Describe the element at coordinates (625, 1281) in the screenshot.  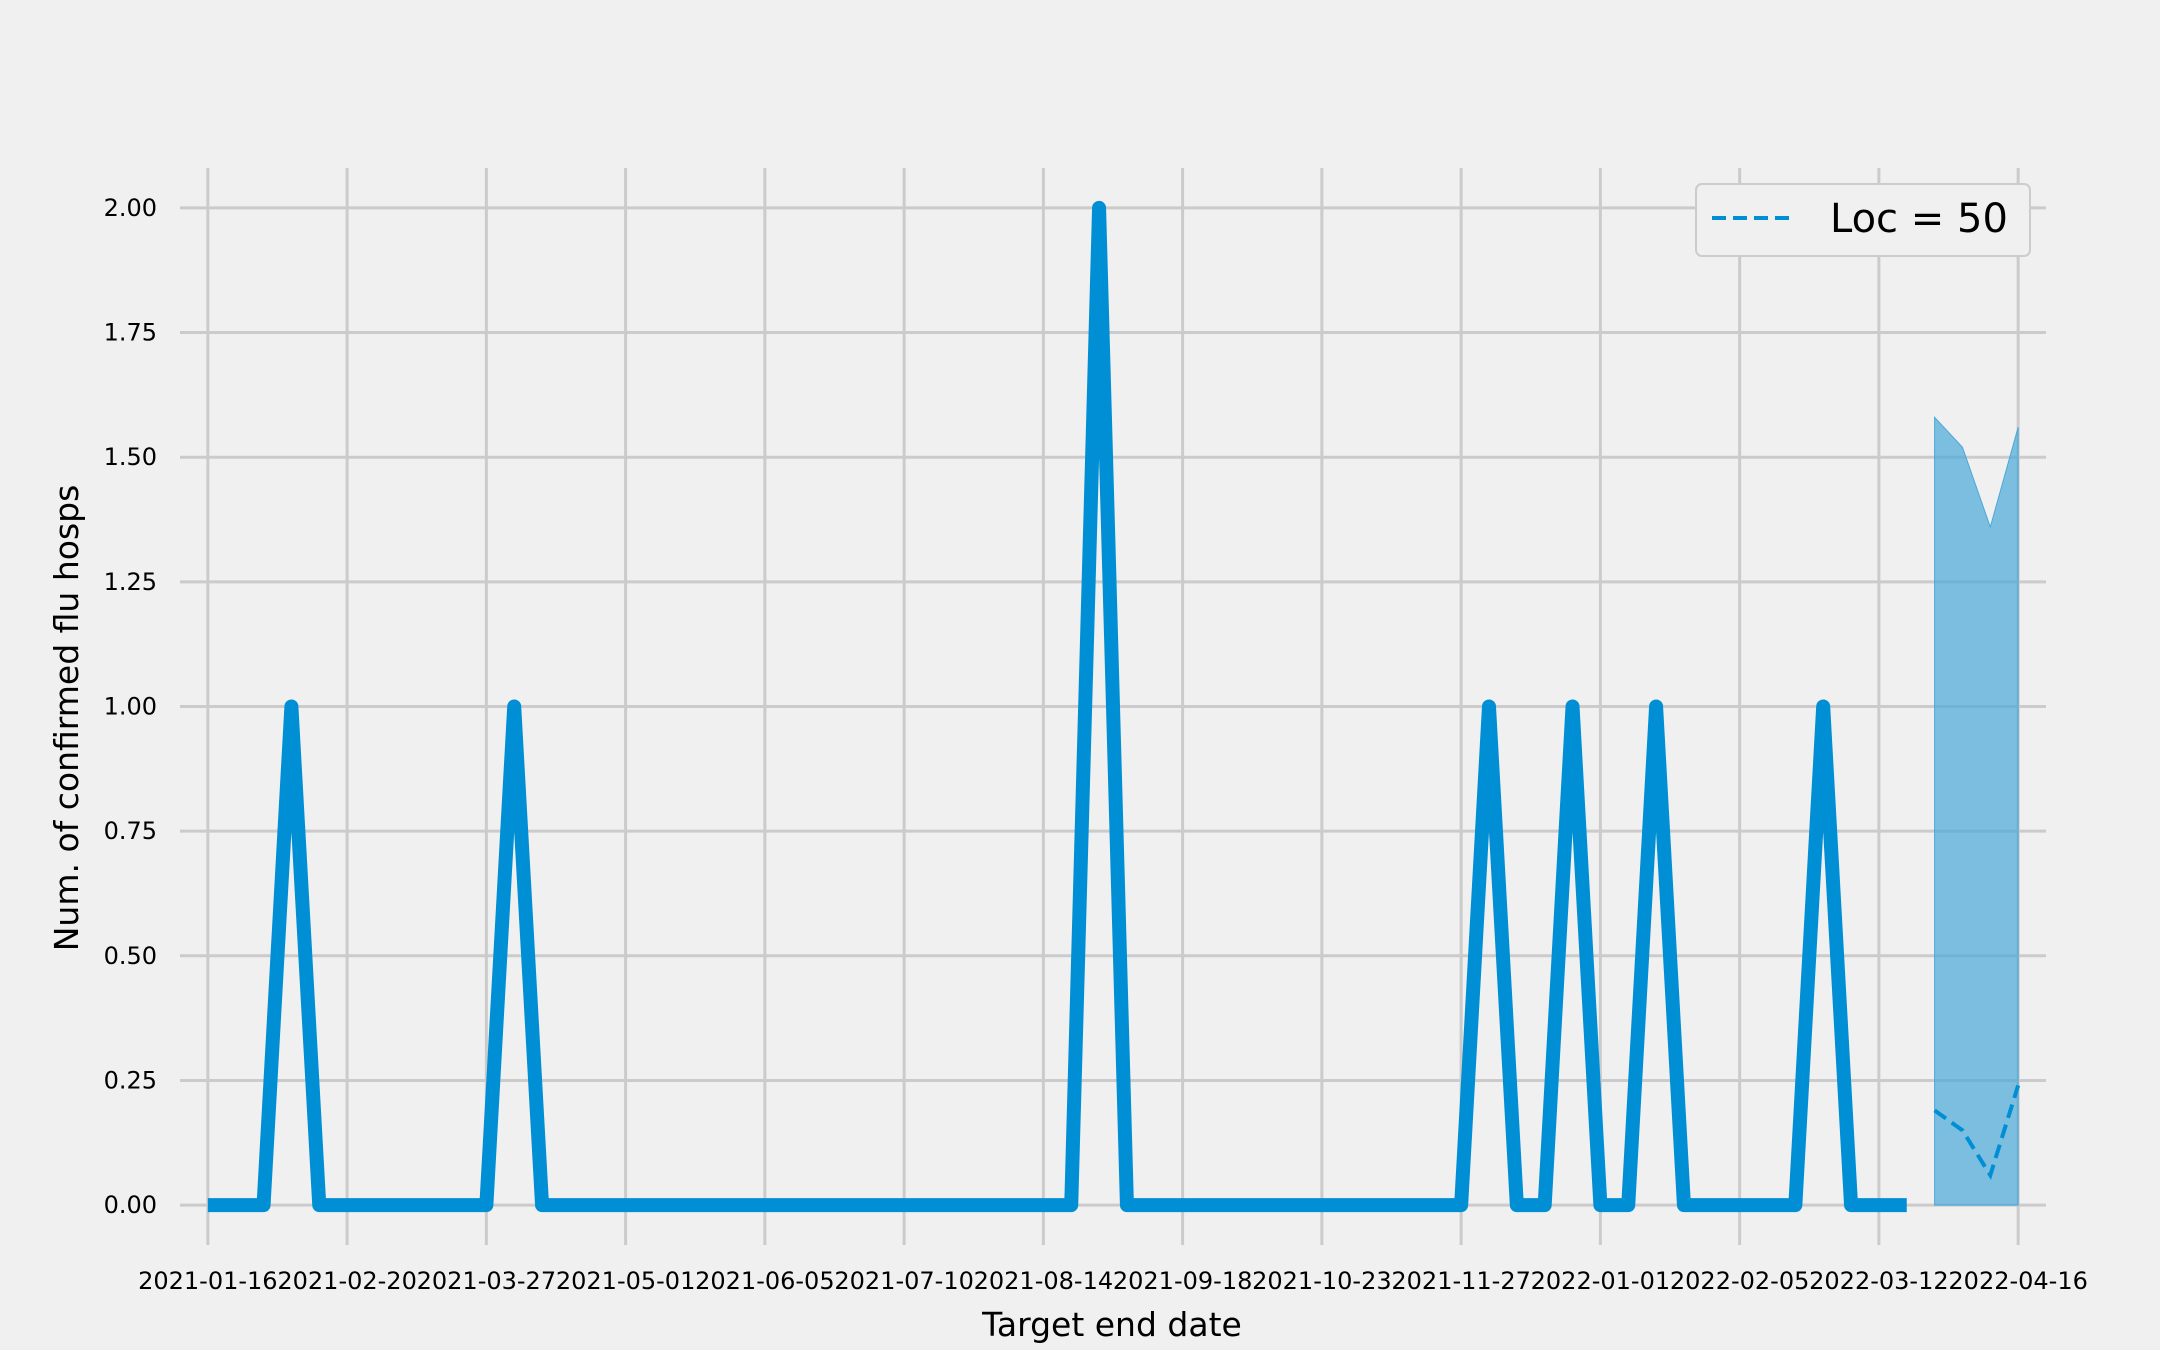
I see `x-tick-label: 2021-05-01` at that location.